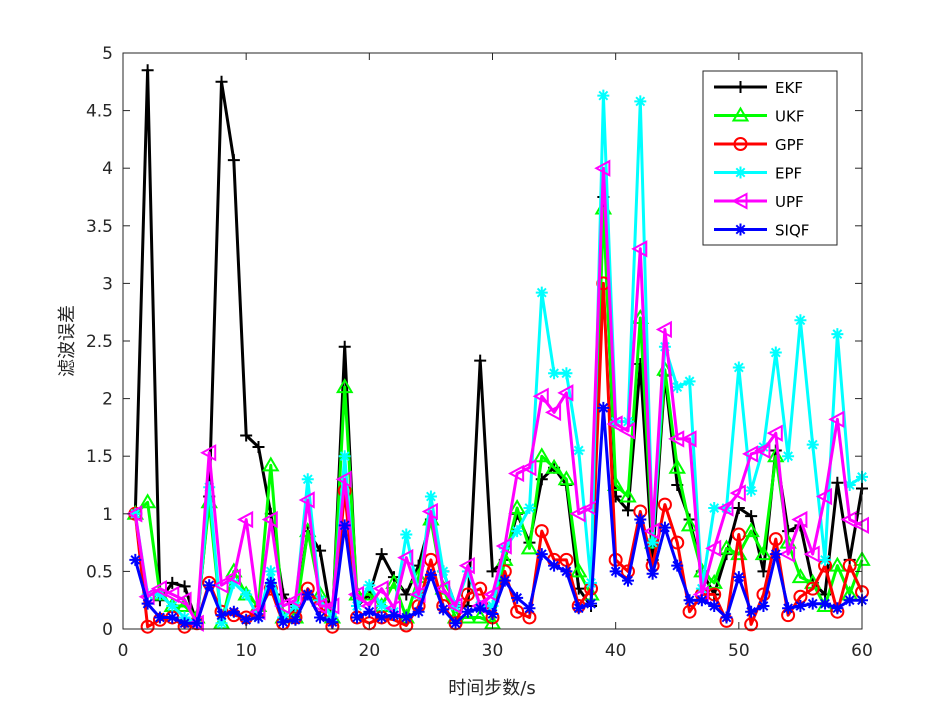  I want to click on legend-label-epf: EPF, so click(788, 174).